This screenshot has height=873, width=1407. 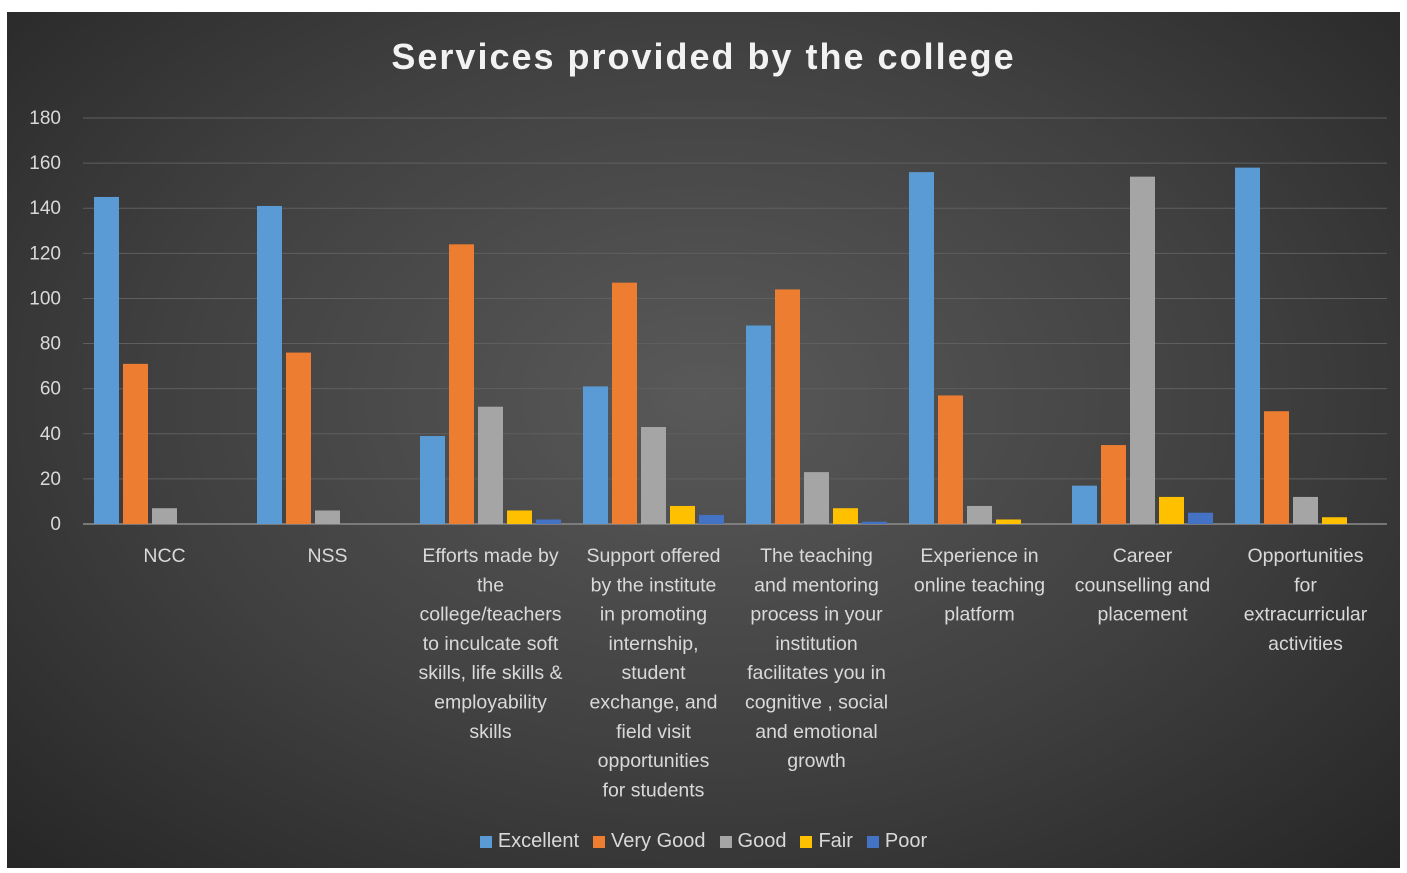 I want to click on y-tick-label: 120, so click(x=45, y=253).